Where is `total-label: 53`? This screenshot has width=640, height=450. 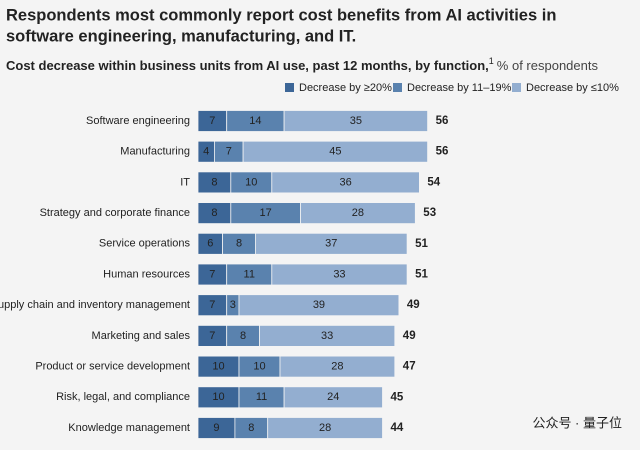 total-label: 53 is located at coordinates (429, 213).